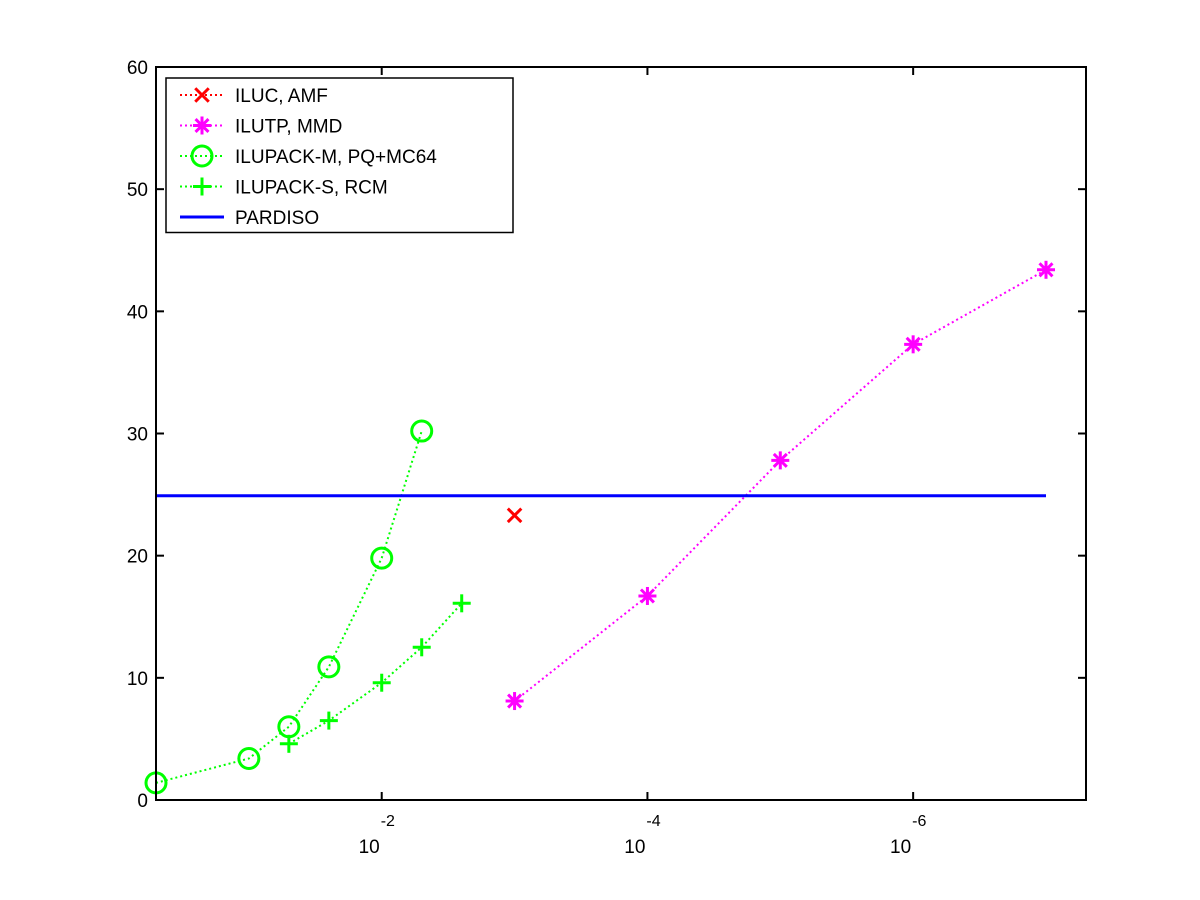 The width and height of the screenshot is (1200, 900). Describe the element at coordinates (277, 218) in the screenshot. I see `legend-label: PARDISO` at that location.